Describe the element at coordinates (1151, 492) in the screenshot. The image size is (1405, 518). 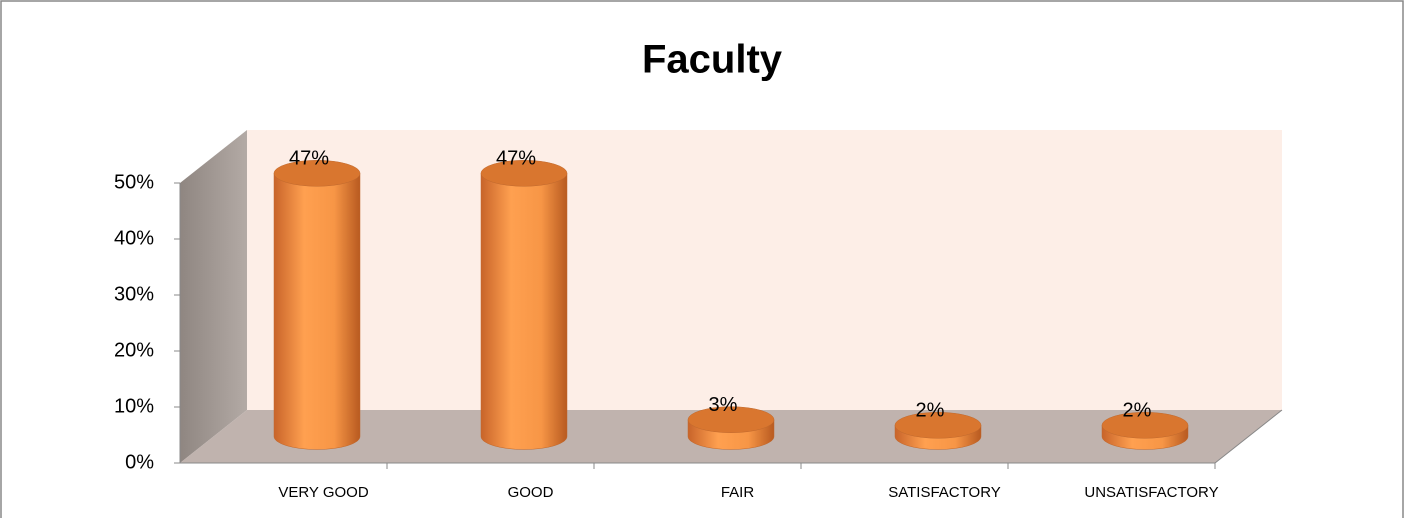
I see `x-tick-label: UNSATISFACTORY` at that location.